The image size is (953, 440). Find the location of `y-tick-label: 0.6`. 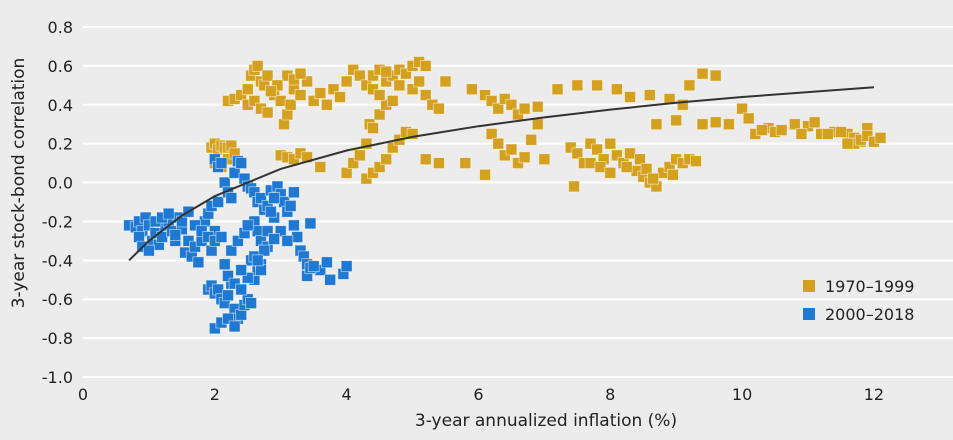

y-tick-label: 0.6 is located at coordinates (60, 66).